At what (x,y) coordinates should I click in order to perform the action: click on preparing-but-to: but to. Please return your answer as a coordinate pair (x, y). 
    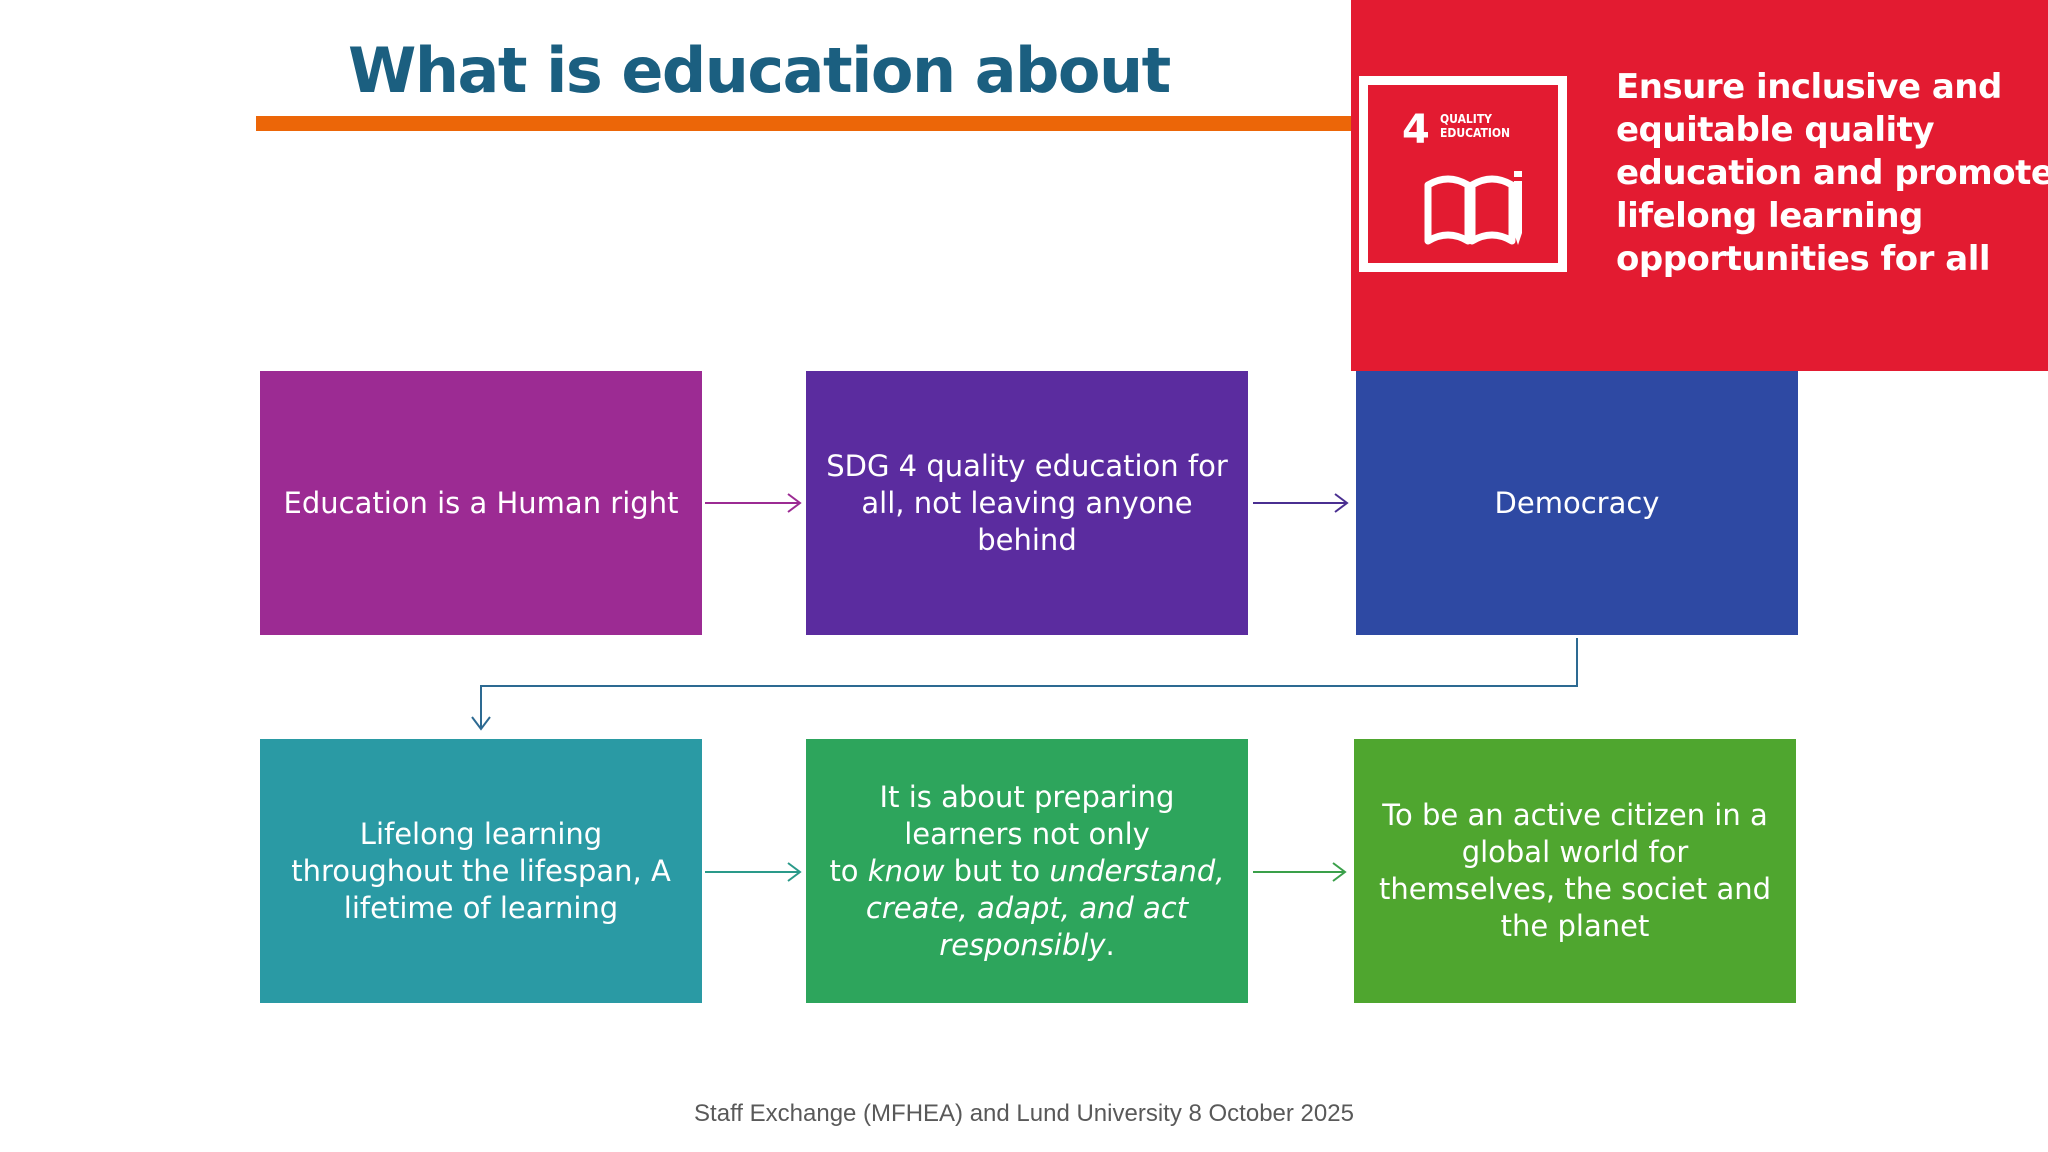
    Looking at the image, I should click on (997, 870).